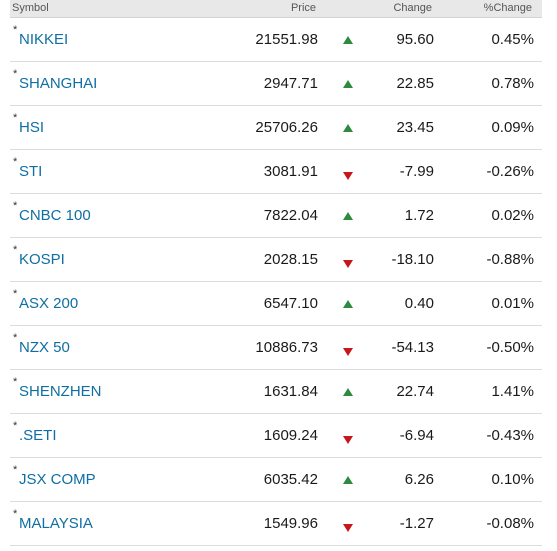  What do you see at coordinates (412, 8) in the screenshot?
I see `column-header-change: Change` at bounding box center [412, 8].